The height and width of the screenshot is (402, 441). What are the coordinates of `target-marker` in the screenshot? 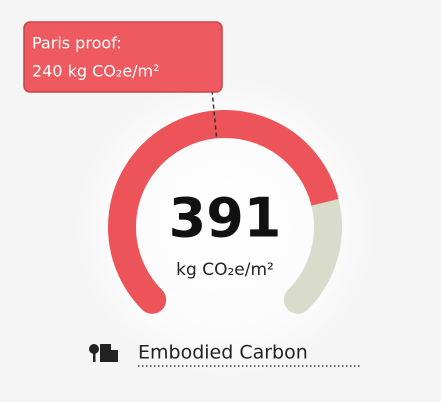 It's located at (214, 114).